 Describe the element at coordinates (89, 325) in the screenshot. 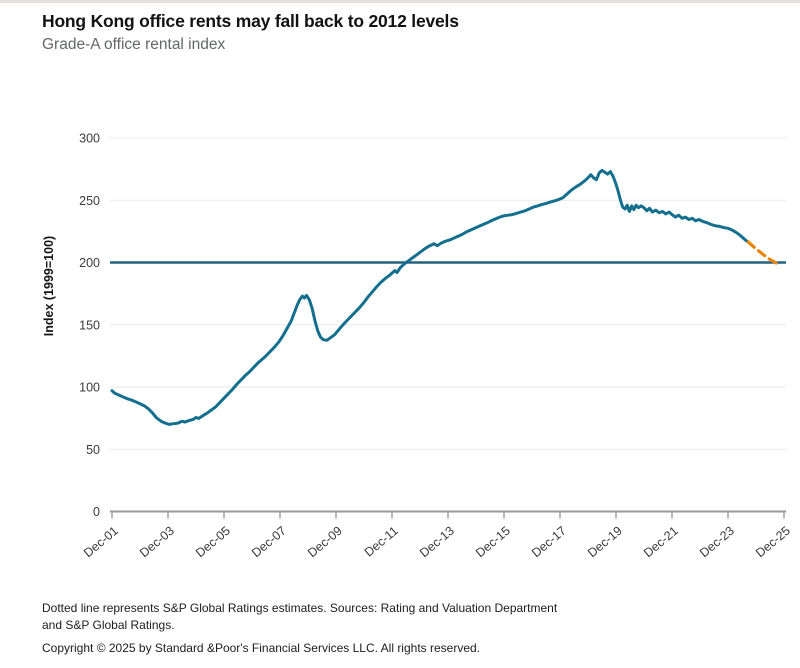

I see `y-axis-tick-label-150: 150` at that location.